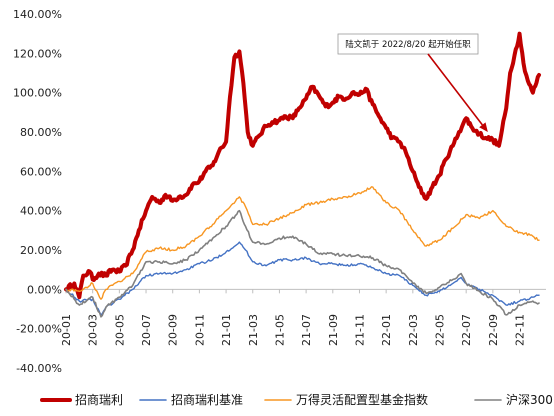 This screenshot has width=554, height=416. I want to click on annotation-box, so click(408, 44).